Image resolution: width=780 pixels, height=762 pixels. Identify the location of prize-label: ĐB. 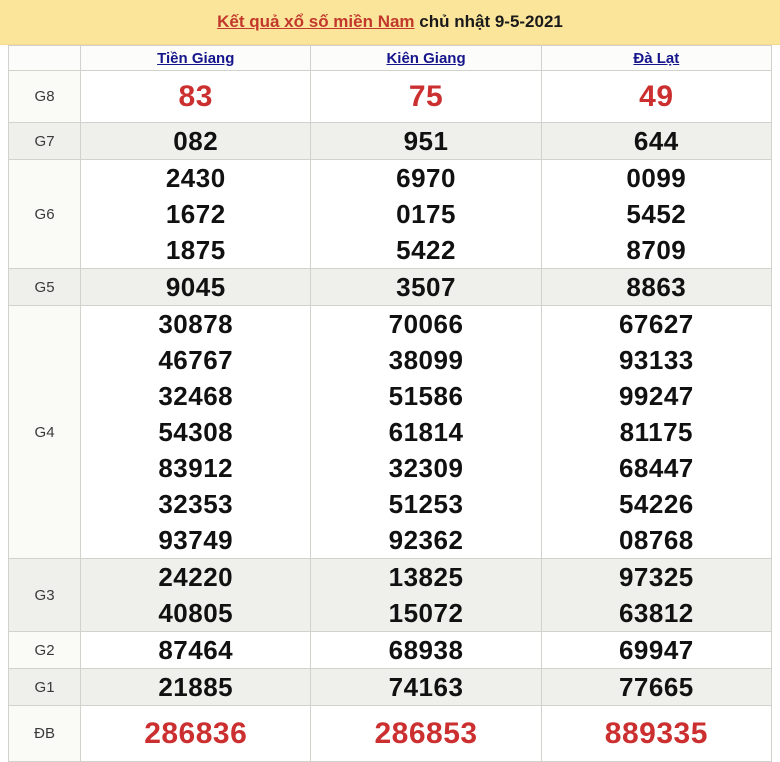
(44, 733).